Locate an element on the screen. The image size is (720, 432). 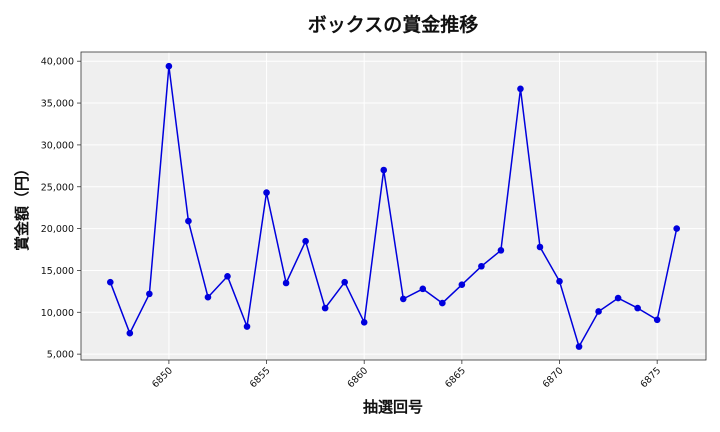
y-tick-label: 25,000 is located at coordinates (57, 187).